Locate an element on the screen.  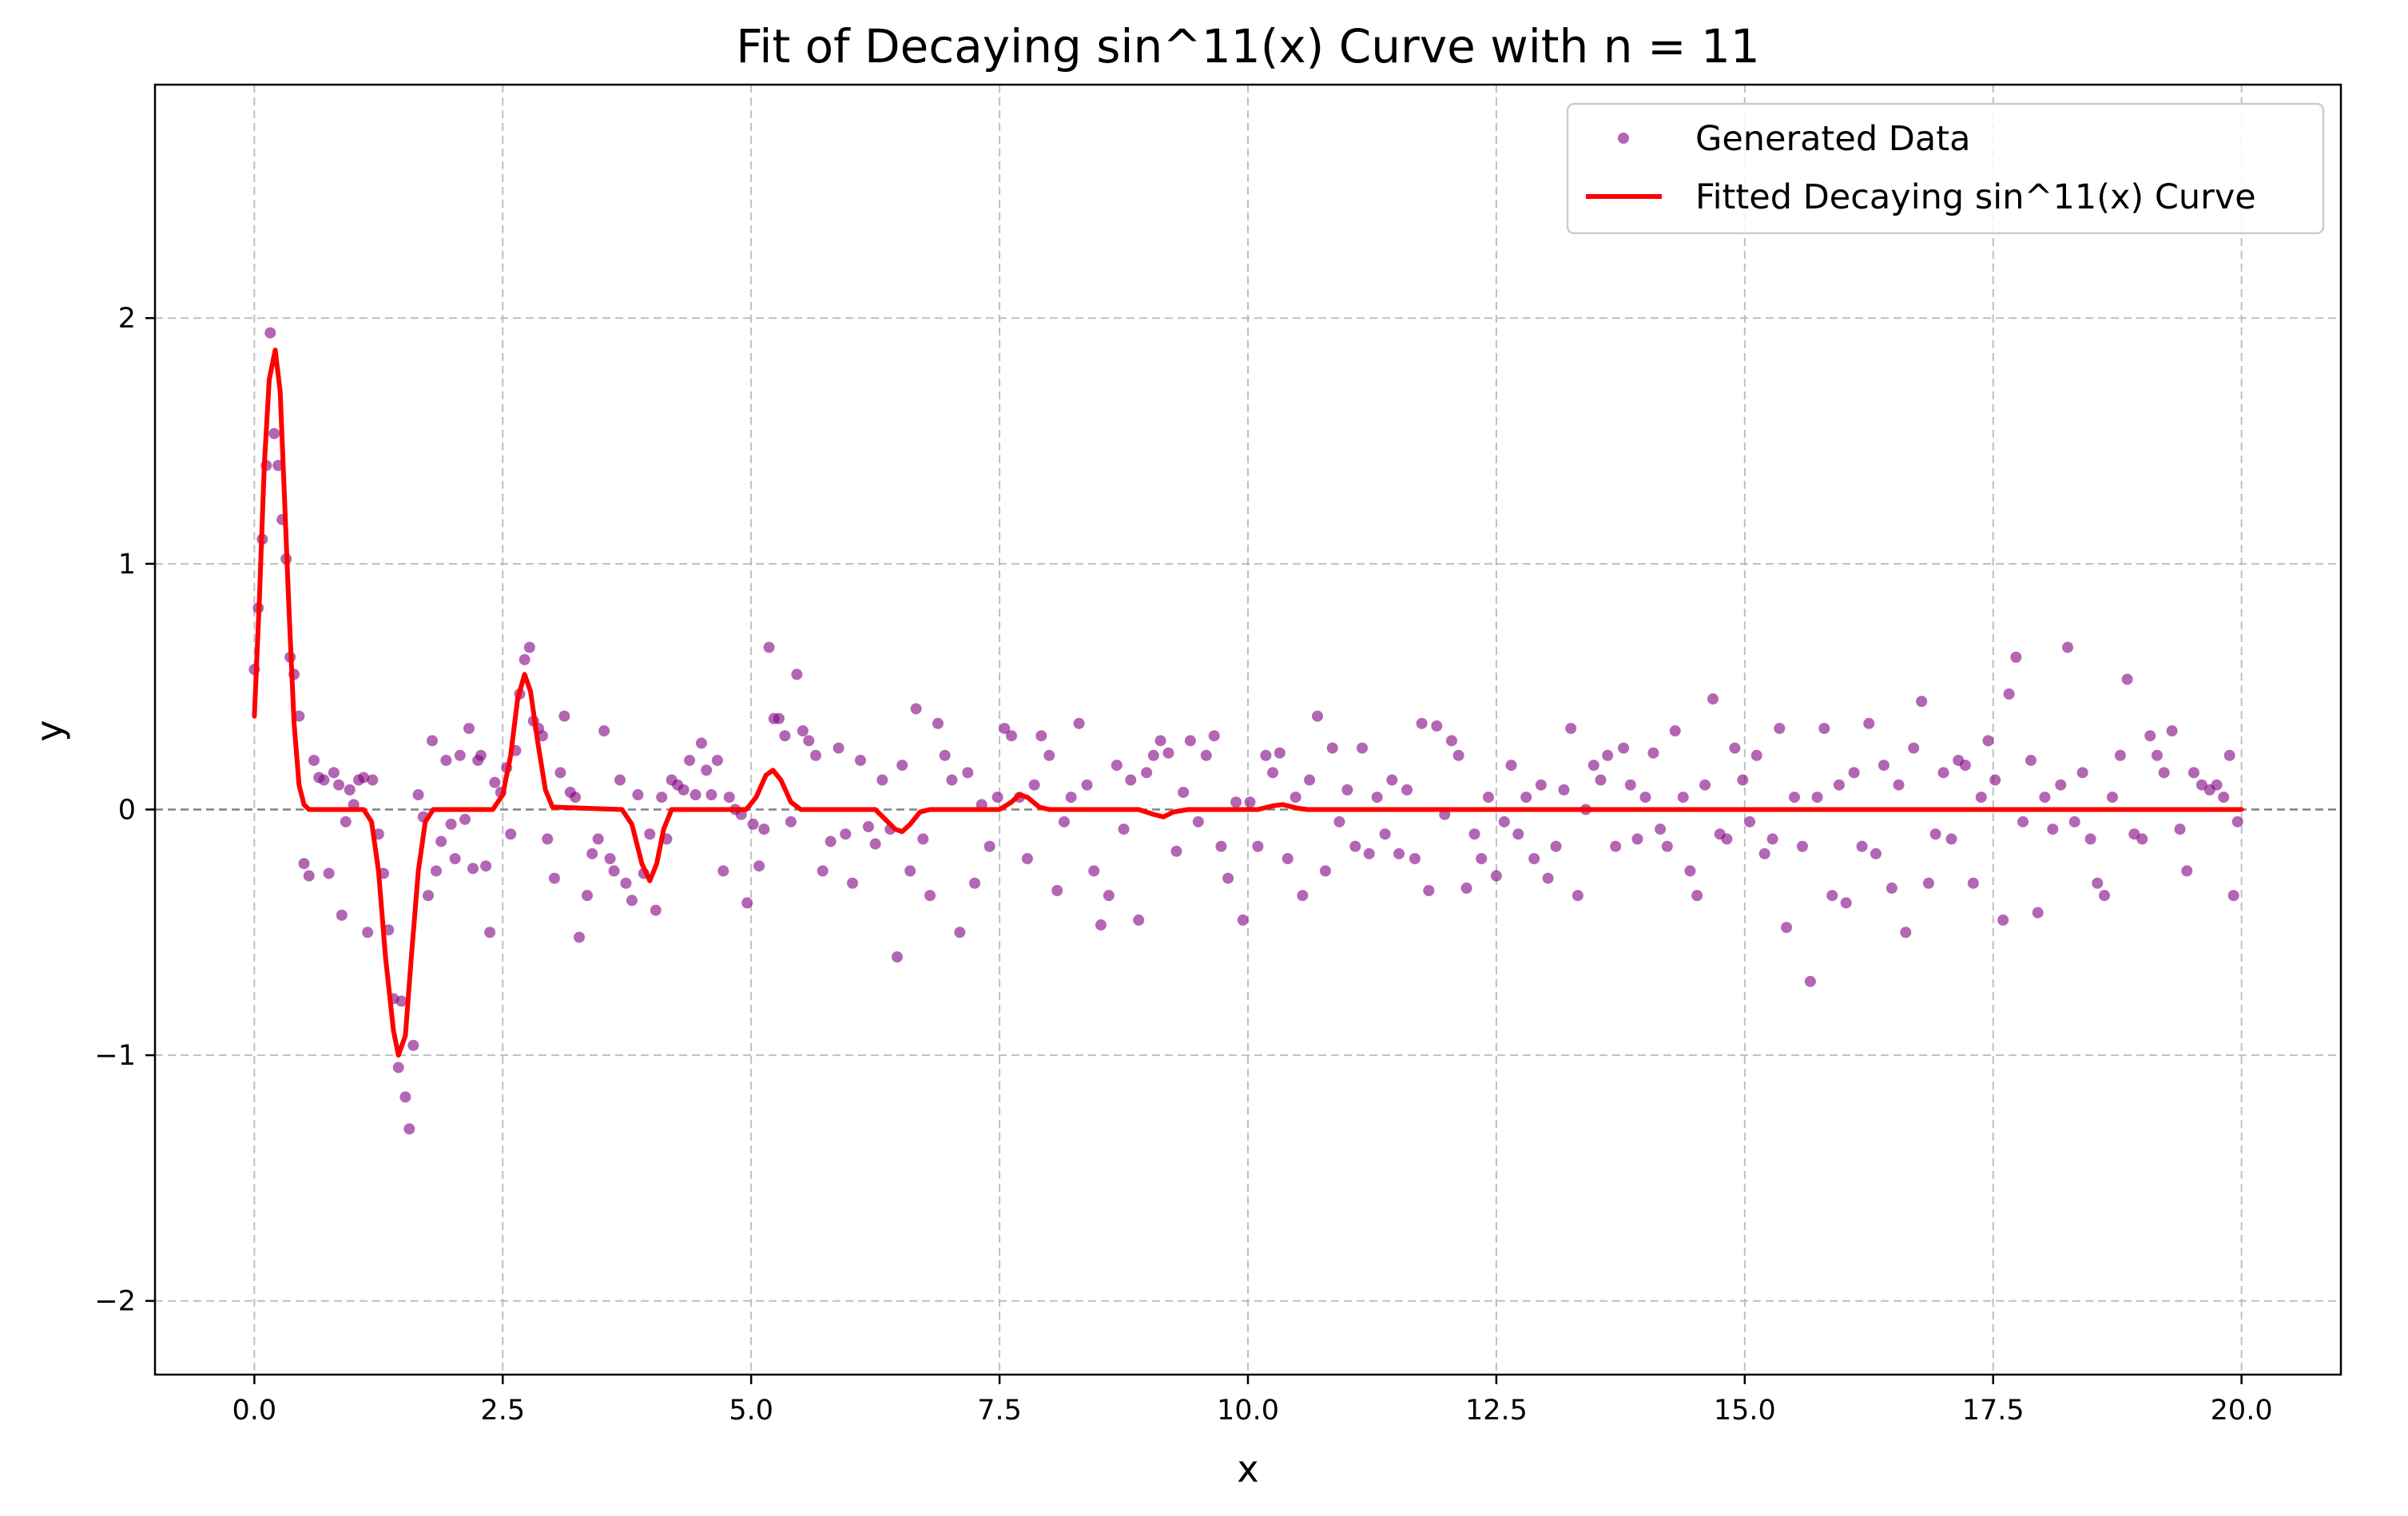
y-tick-label: 1 is located at coordinates (127, 565).